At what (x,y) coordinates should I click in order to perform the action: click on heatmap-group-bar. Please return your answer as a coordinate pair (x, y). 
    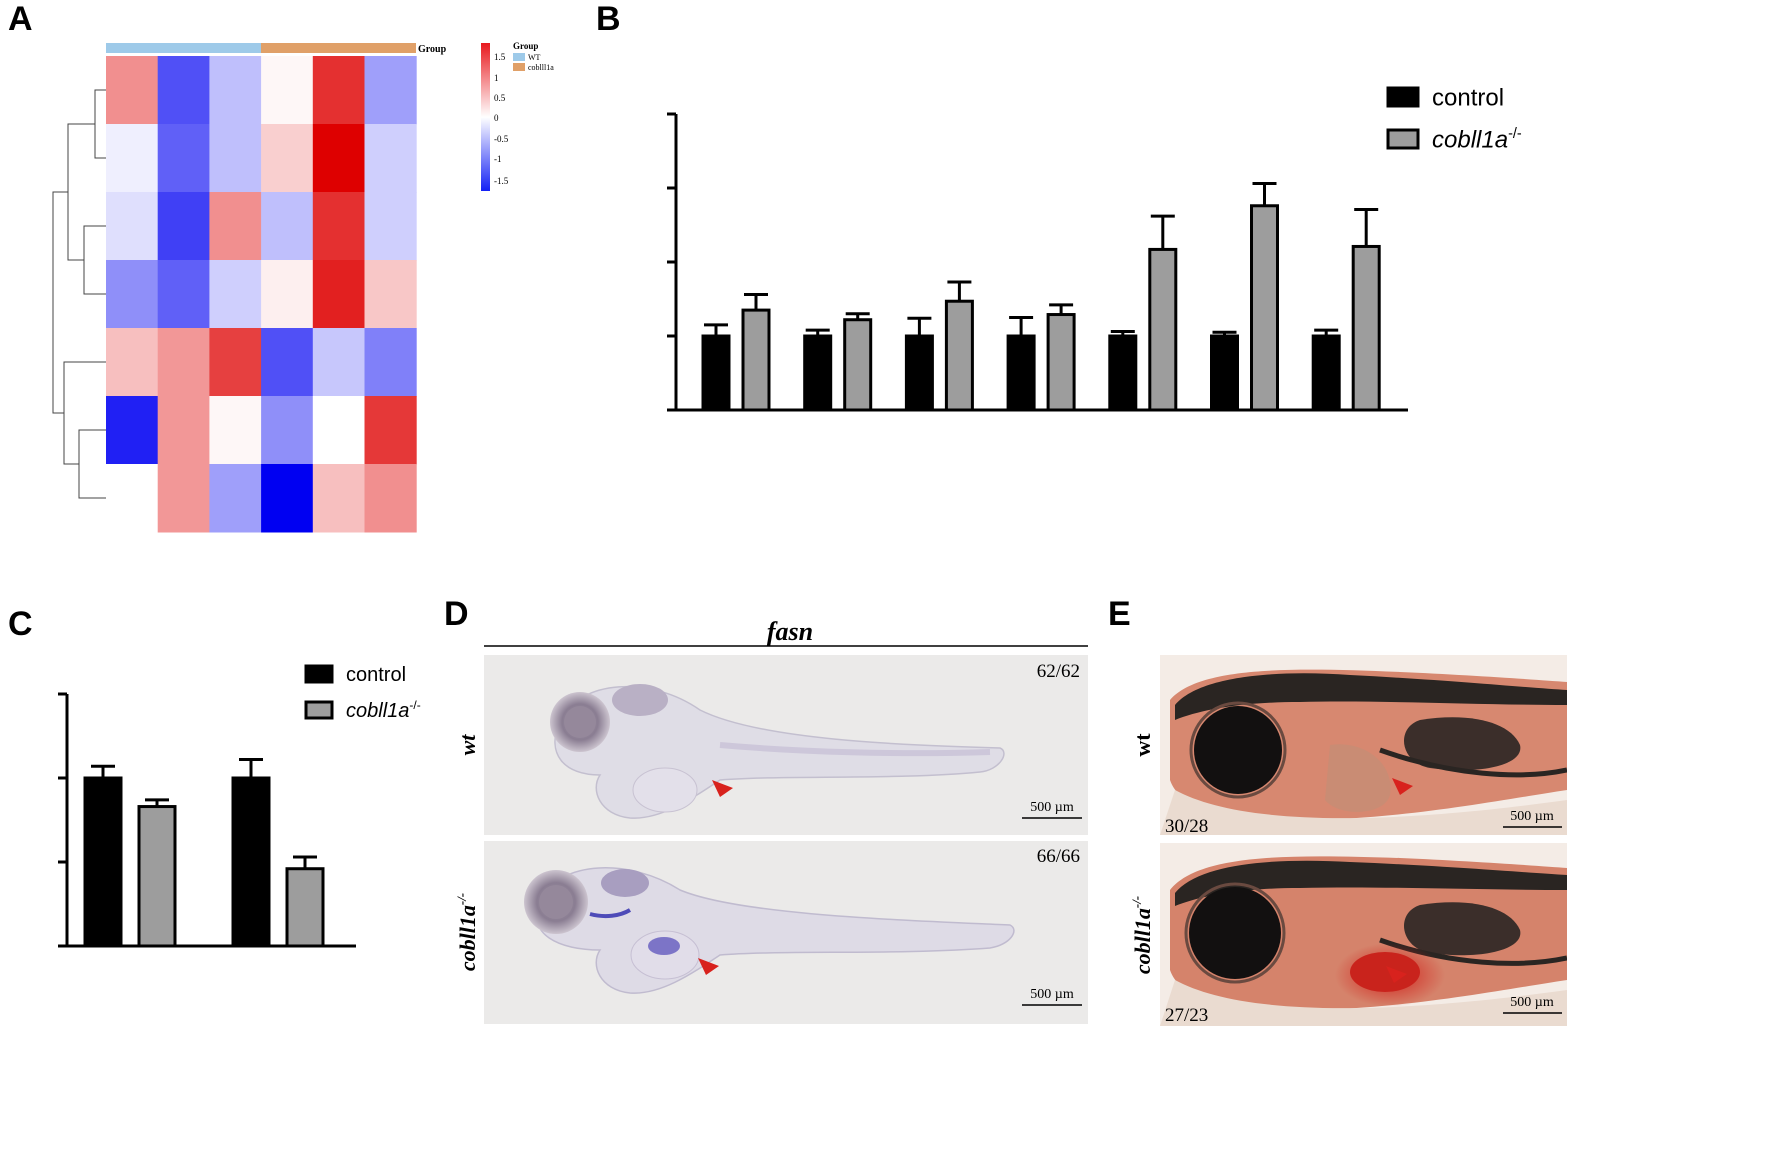
    Looking at the image, I should click on (261, 48).